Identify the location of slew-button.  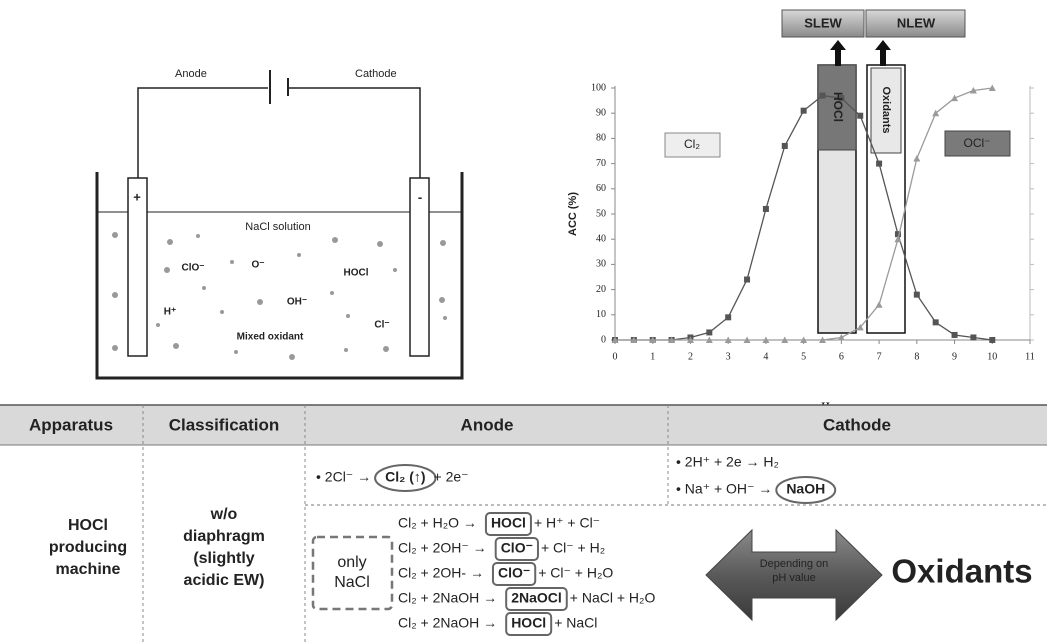
(823, 23).